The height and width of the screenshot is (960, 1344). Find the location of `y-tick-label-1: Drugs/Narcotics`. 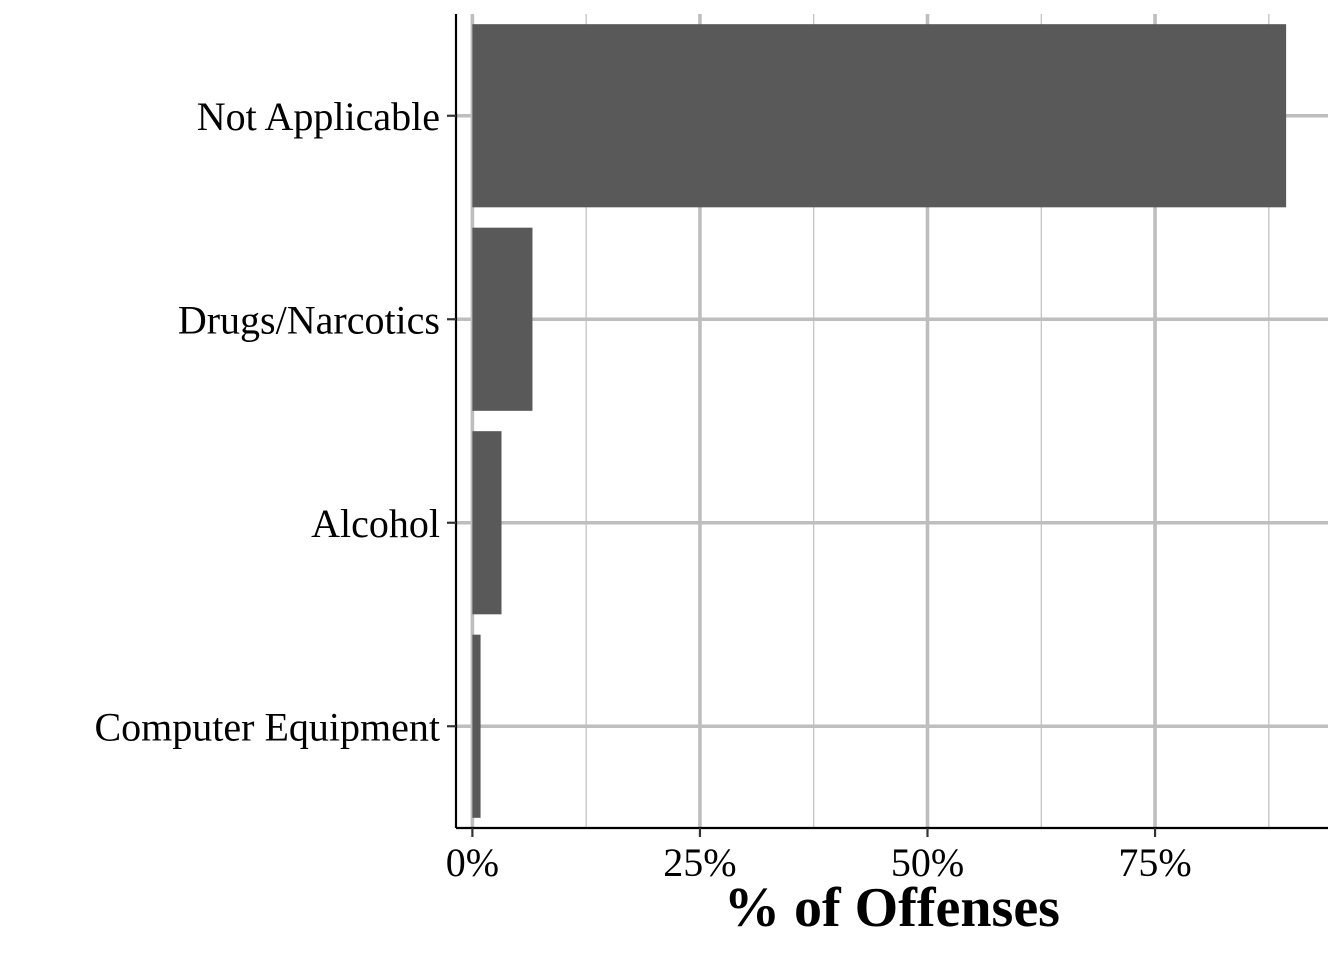

y-tick-label-1: Drugs/Narcotics is located at coordinates (309, 319).